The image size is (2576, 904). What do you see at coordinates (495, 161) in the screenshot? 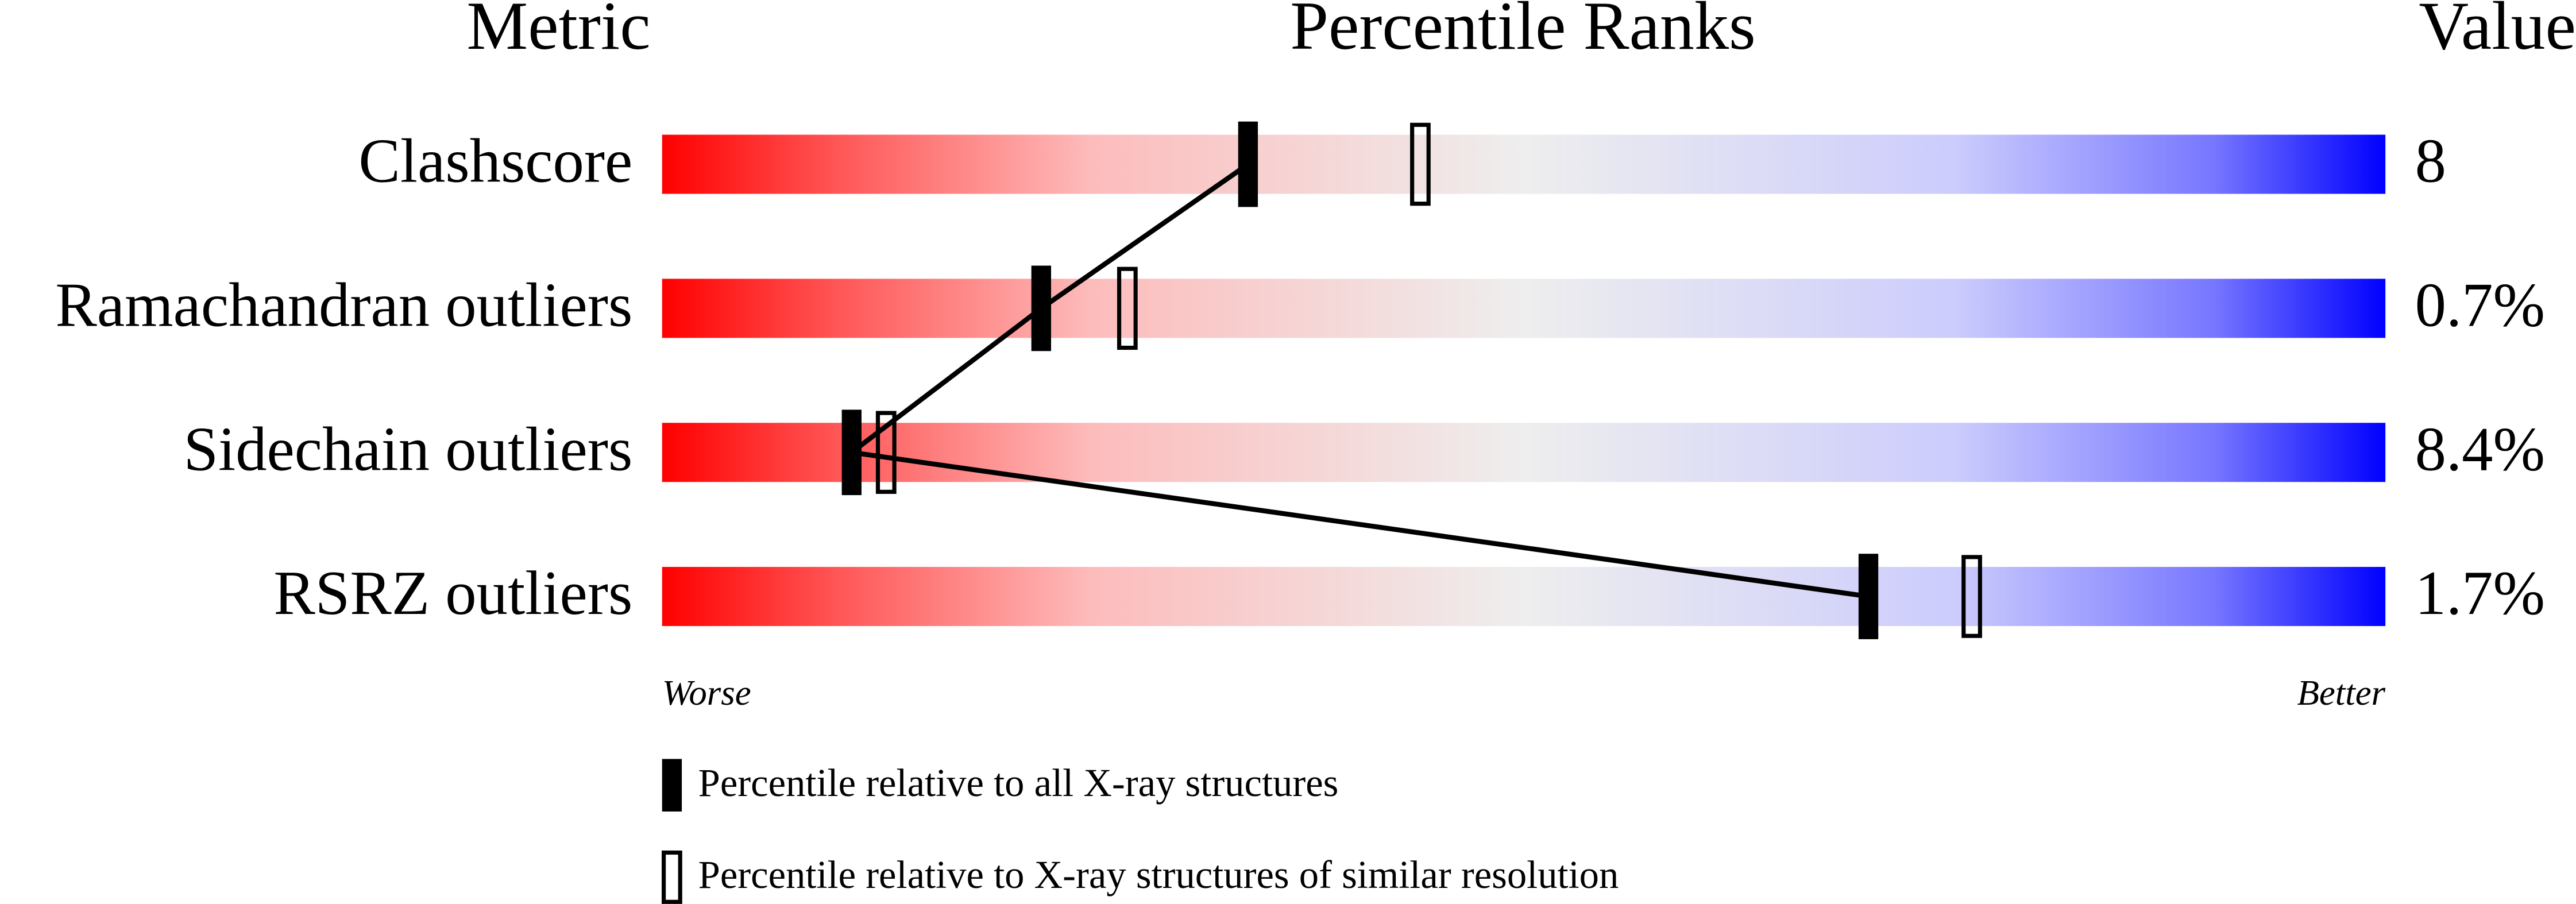
I see `metric-label: Clashscore` at bounding box center [495, 161].